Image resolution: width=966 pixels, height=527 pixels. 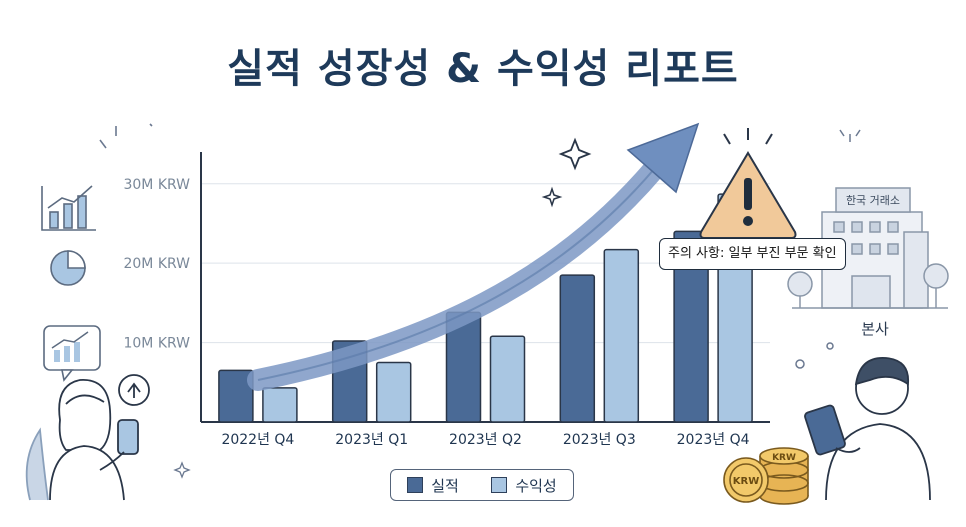 What do you see at coordinates (257, 440) in the screenshot?
I see `x-tick-label: 2022년 Q4` at bounding box center [257, 440].